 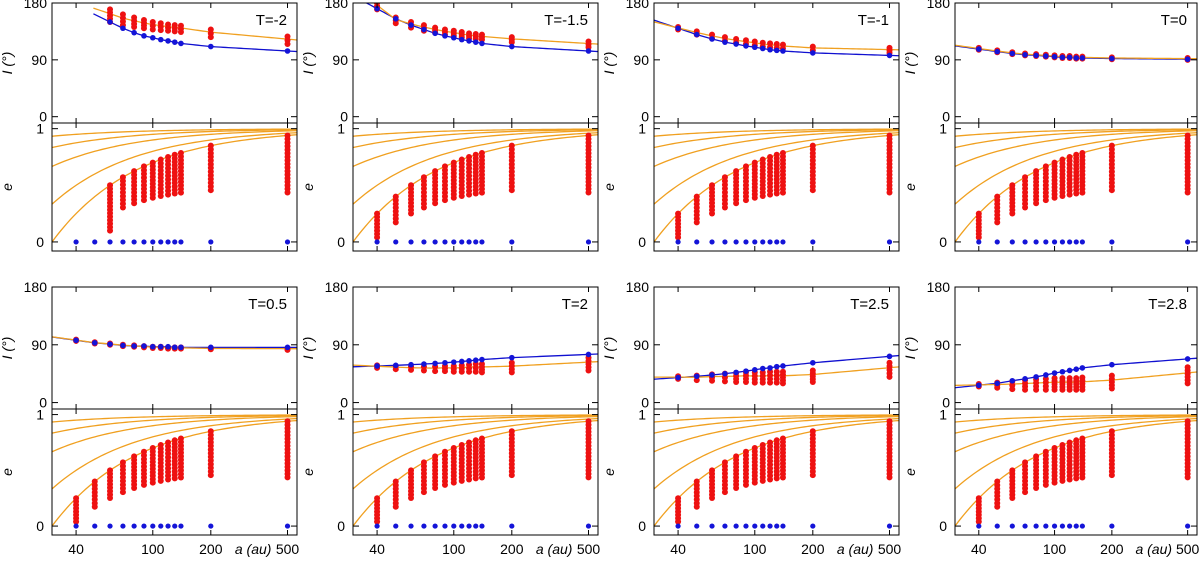 What do you see at coordinates (1076, 187) in the screenshot?
I see `eccentricity-frame` at bounding box center [1076, 187].